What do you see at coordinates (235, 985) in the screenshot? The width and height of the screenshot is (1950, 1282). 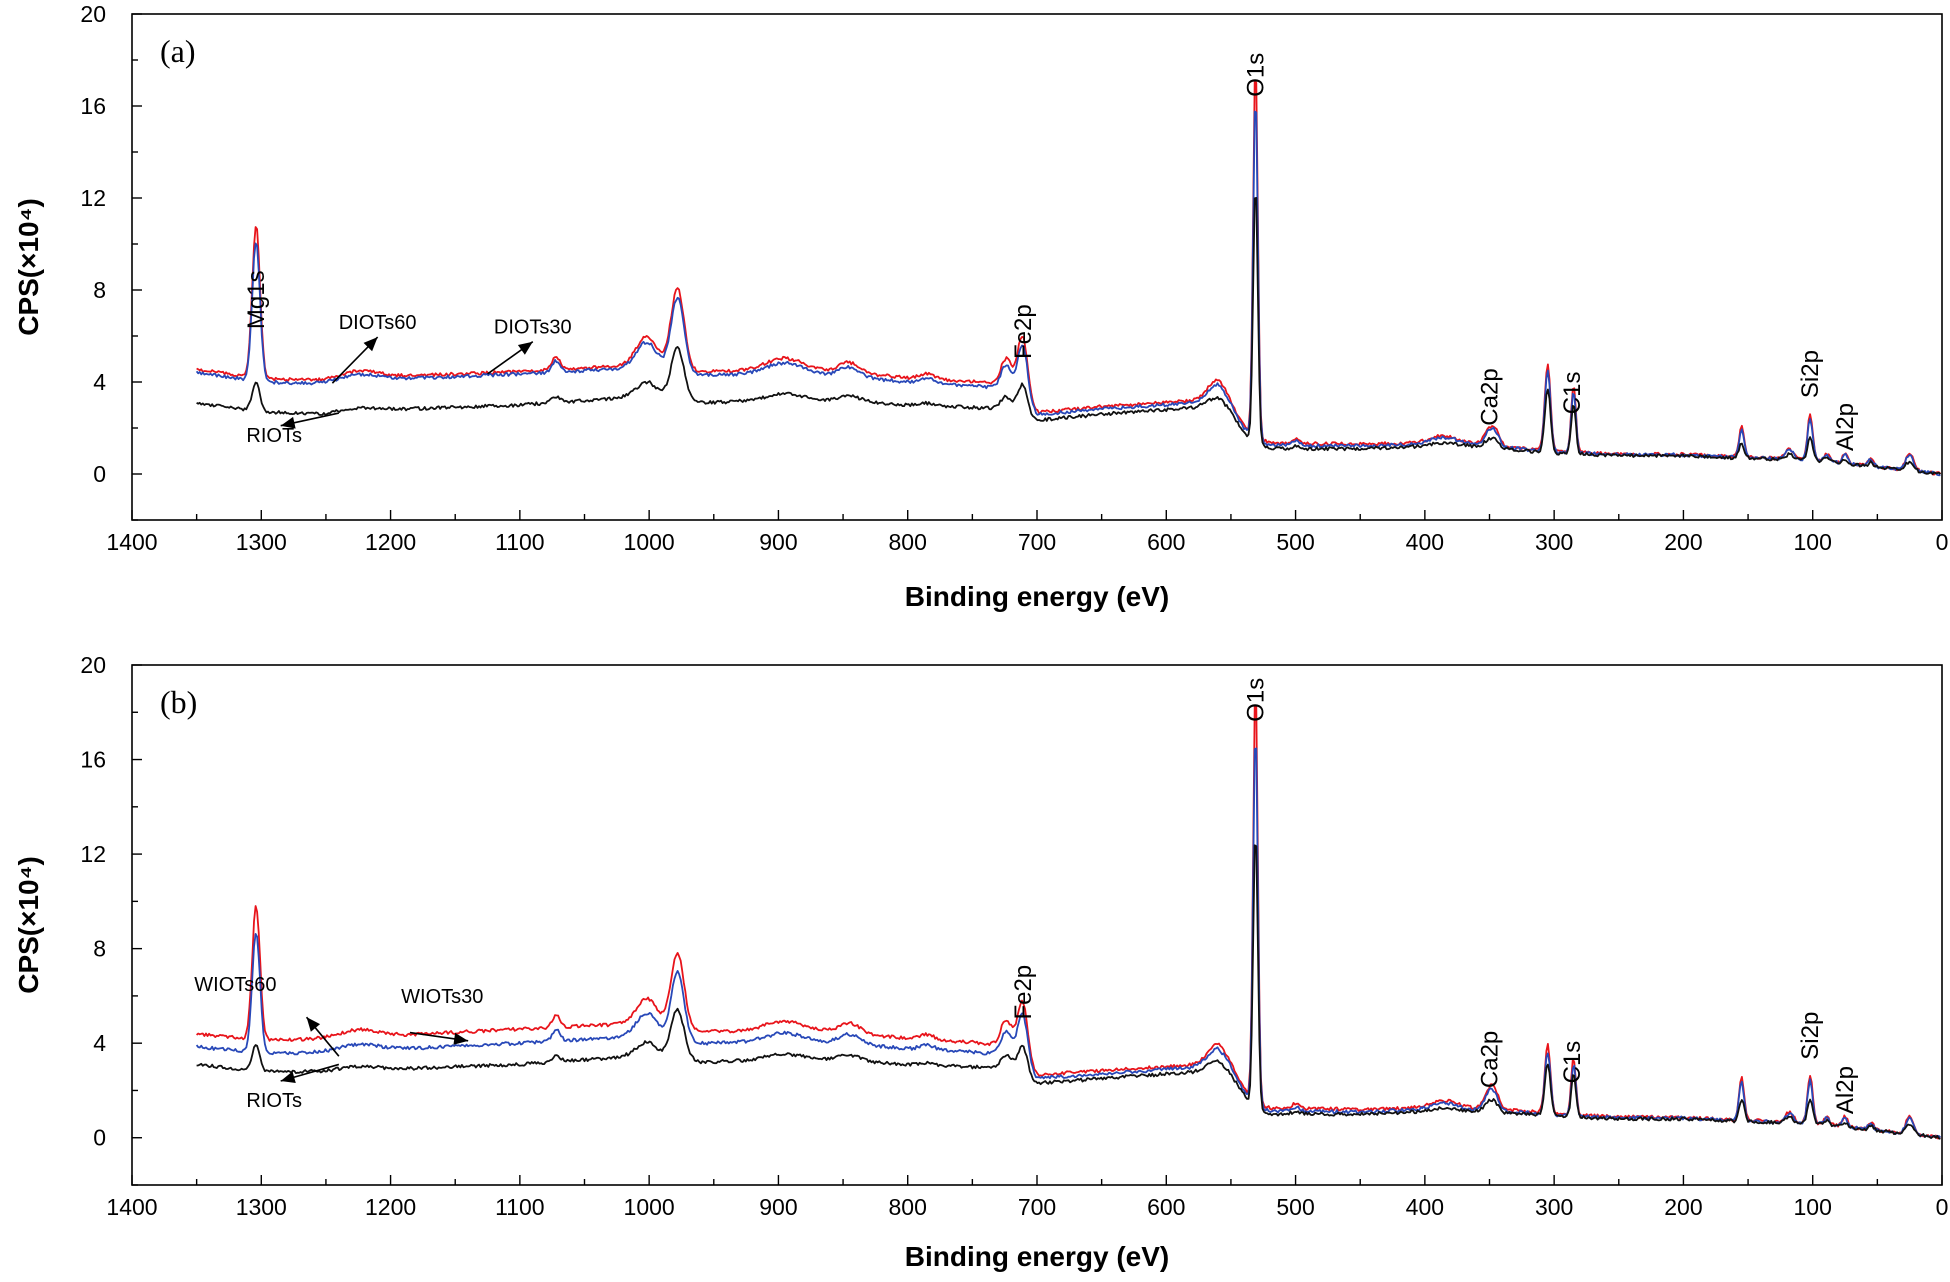 I see `sample-label: WIOTs60` at bounding box center [235, 985].